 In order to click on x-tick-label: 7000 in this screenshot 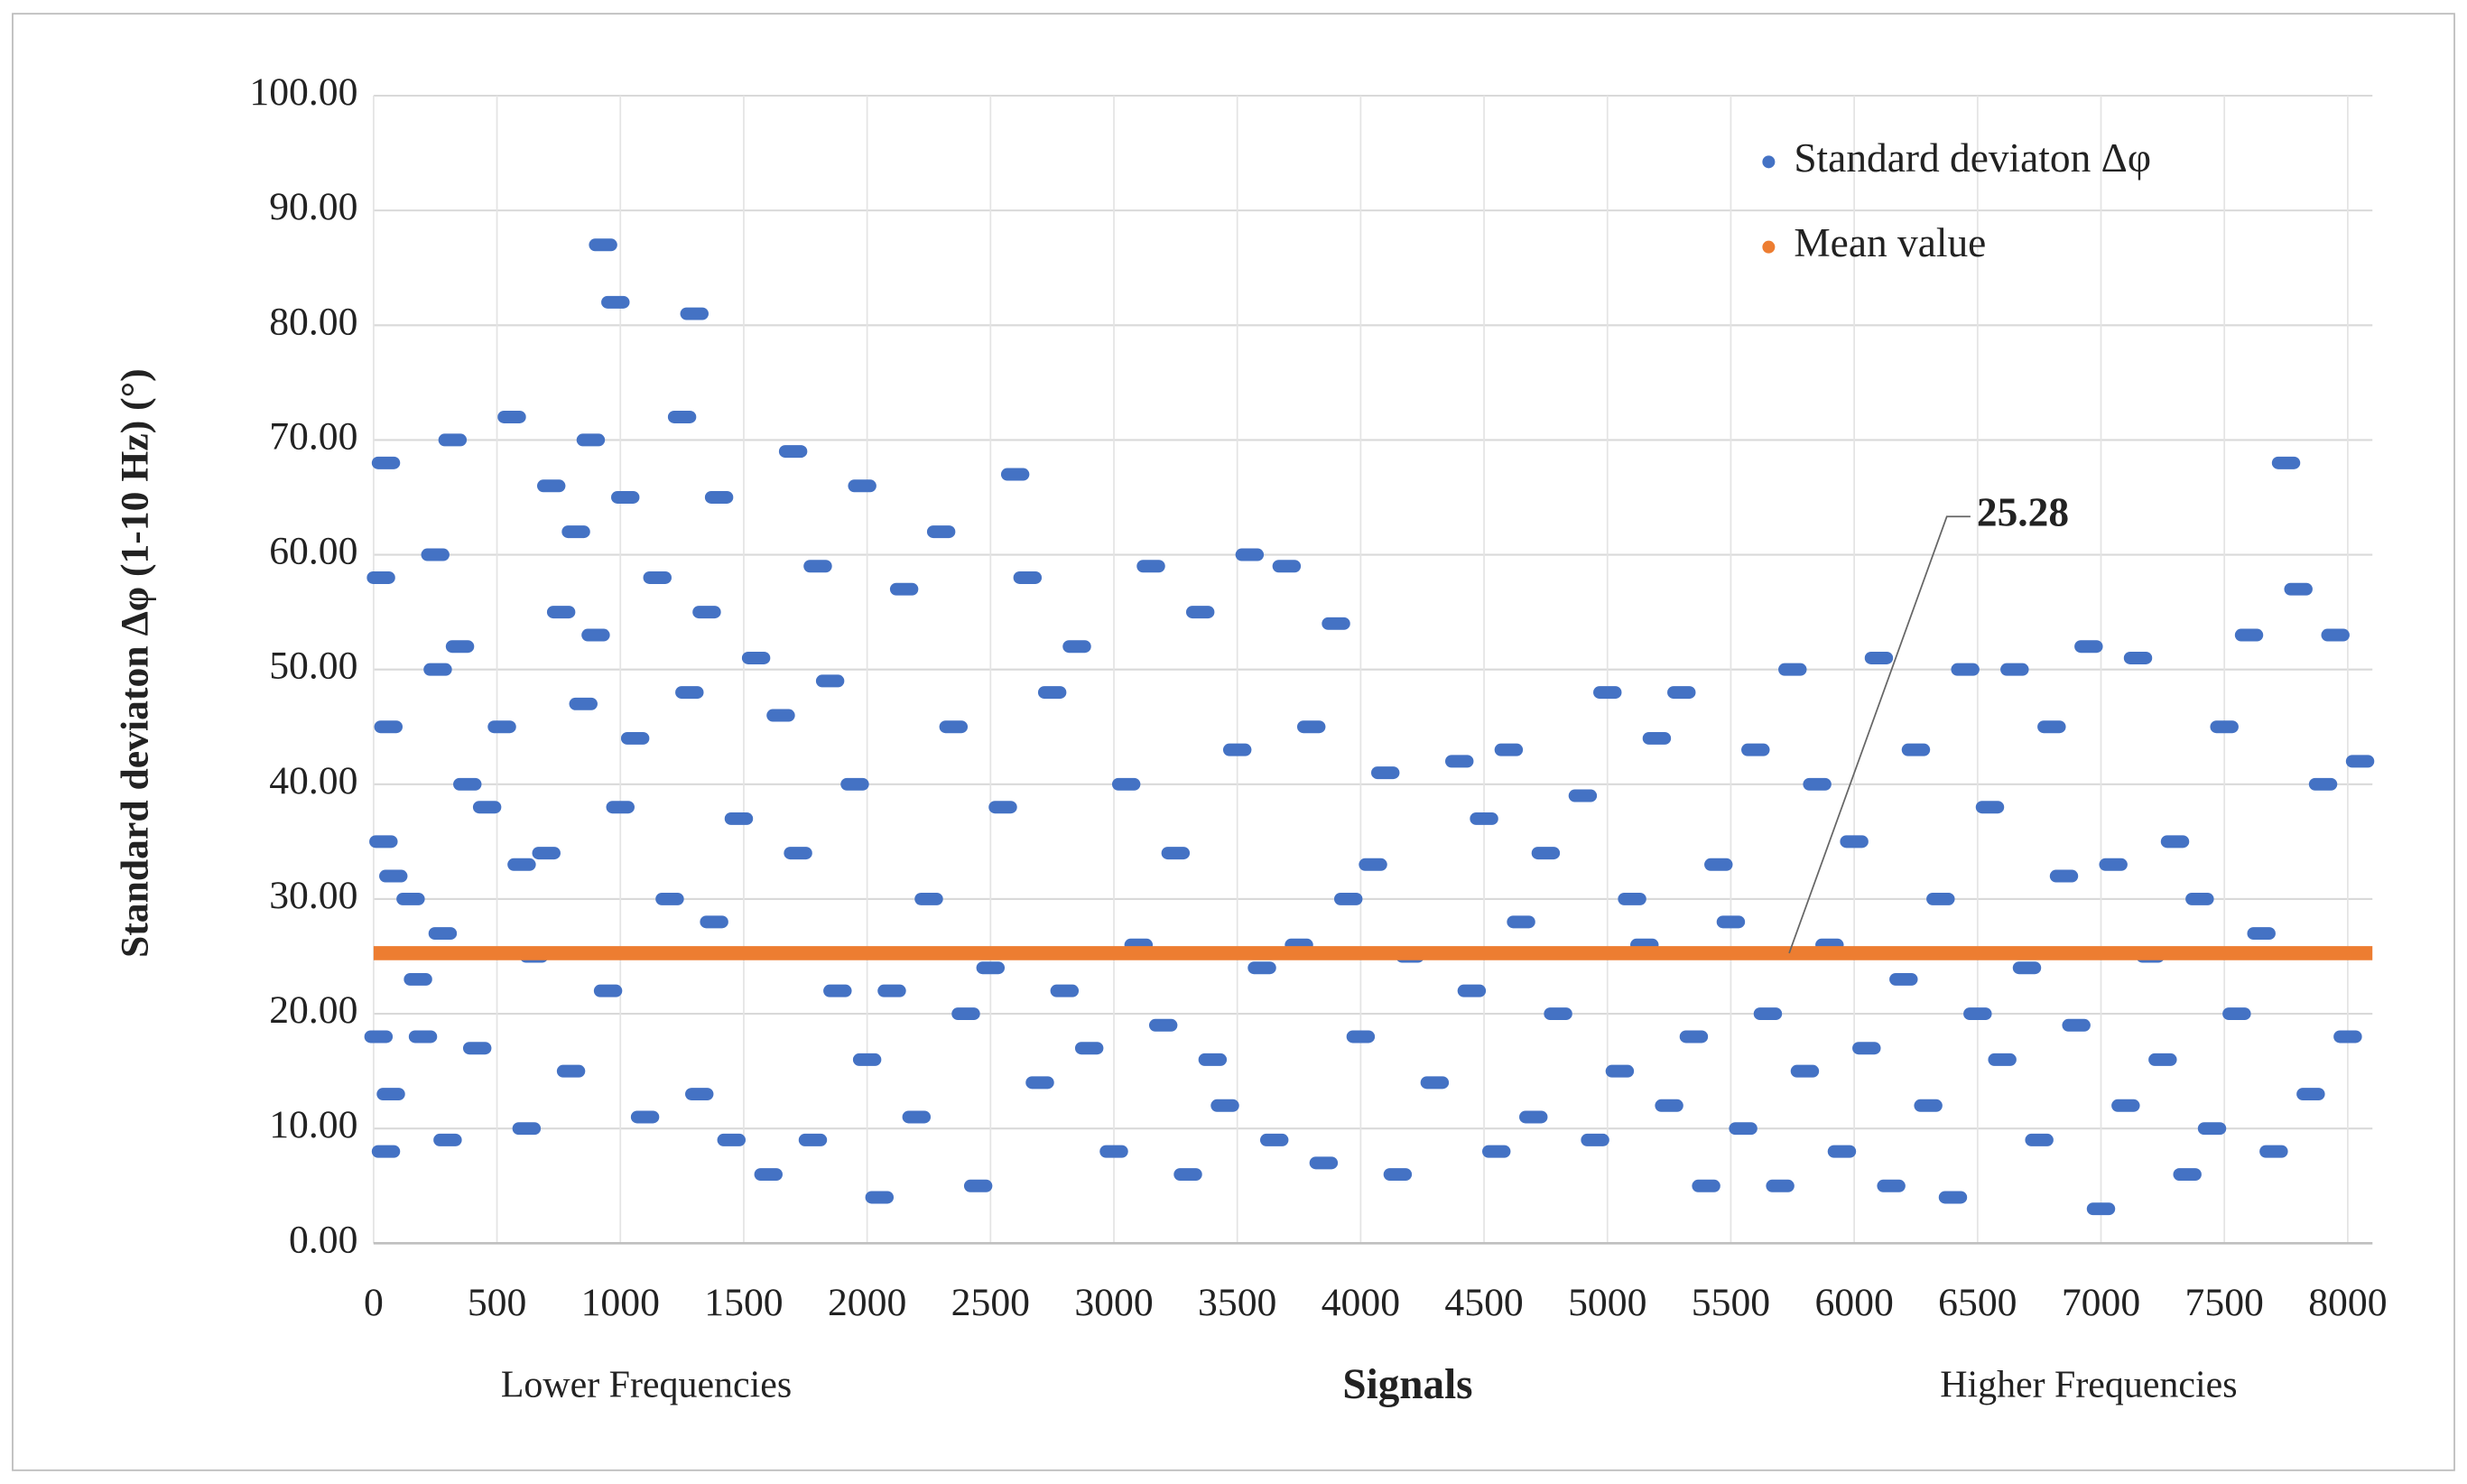, I will do `click(2101, 1302)`.